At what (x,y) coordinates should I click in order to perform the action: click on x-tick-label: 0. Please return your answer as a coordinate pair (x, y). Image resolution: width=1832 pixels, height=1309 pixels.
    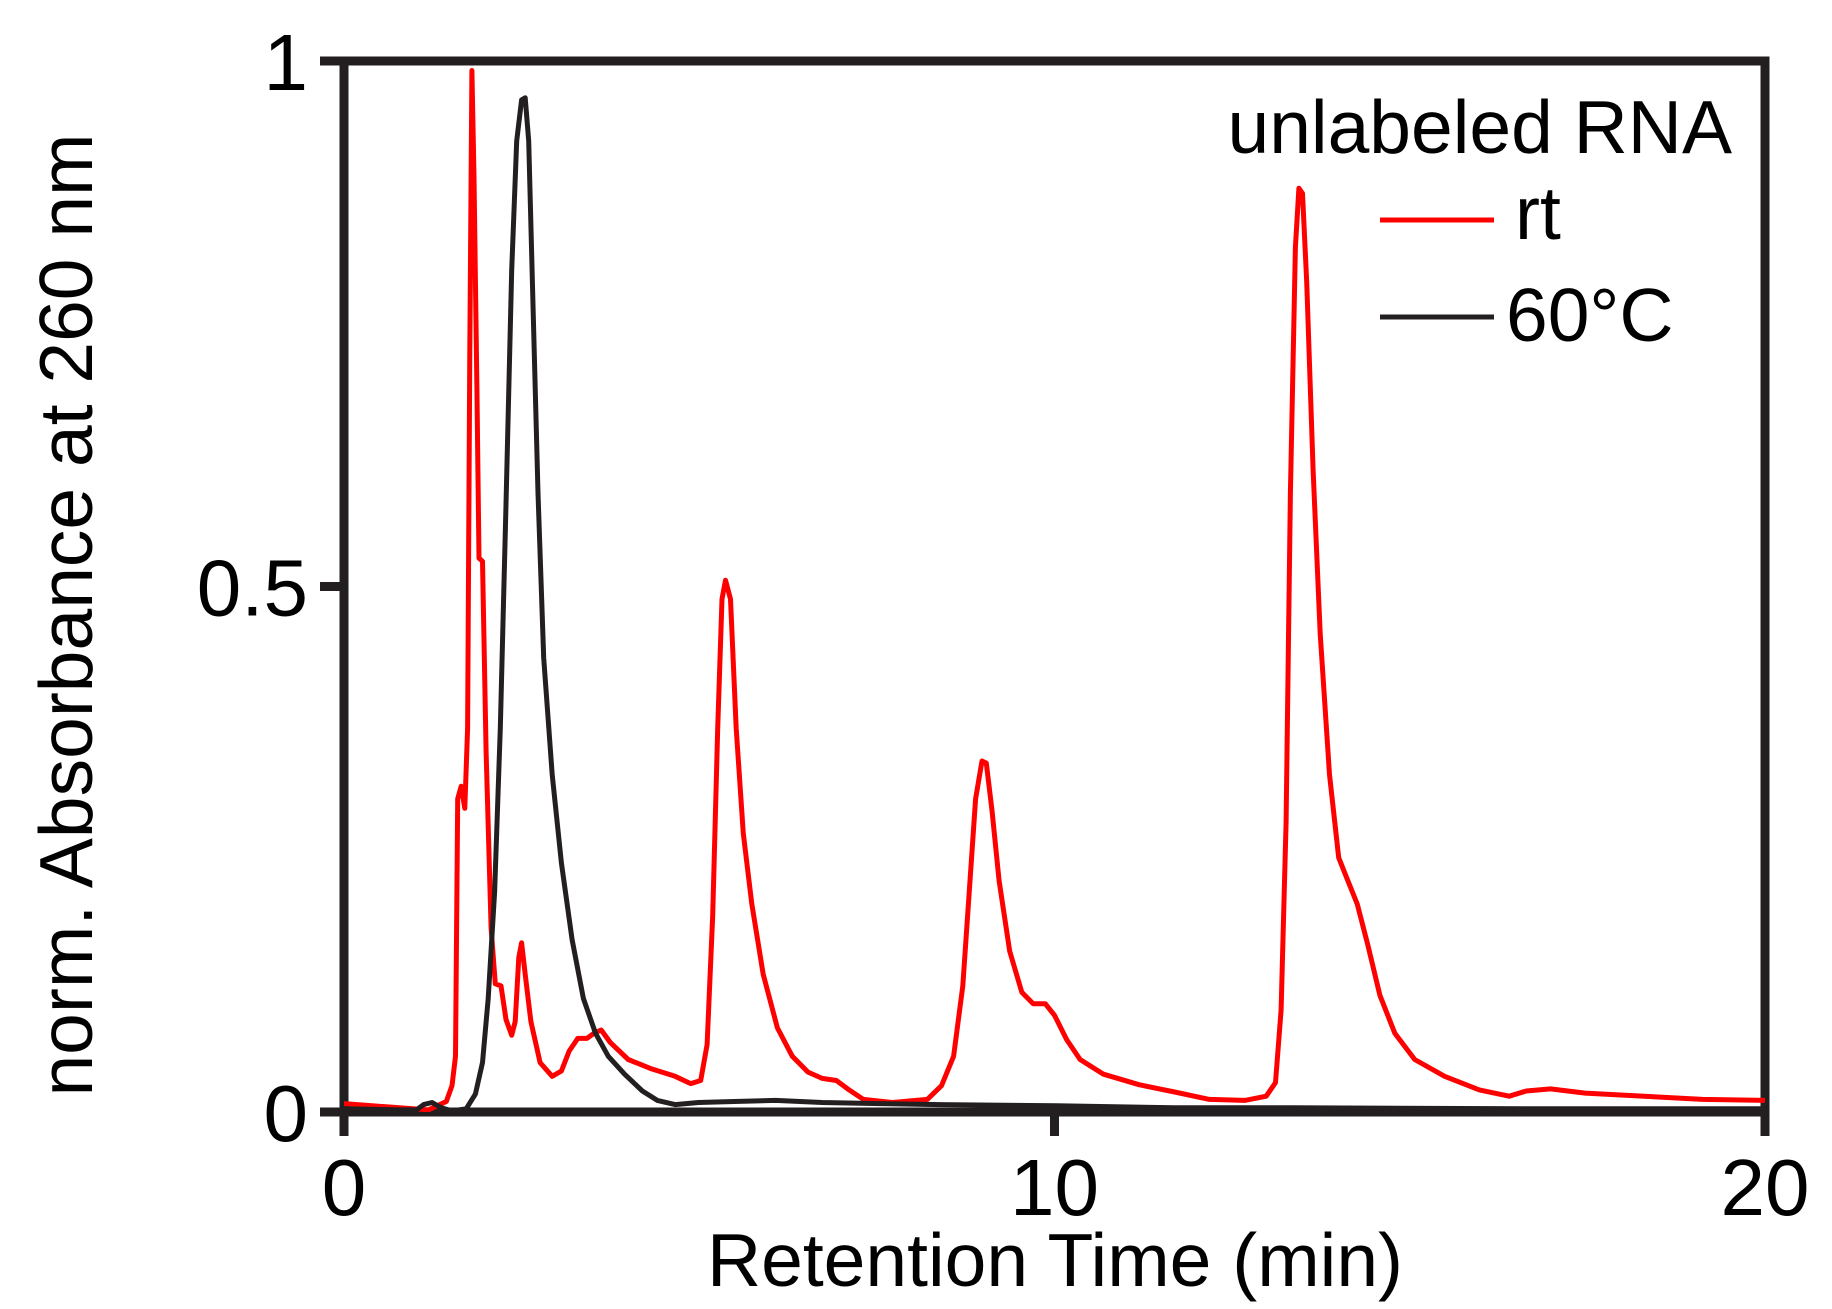
    Looking at the image, I should click on (344, 1187).